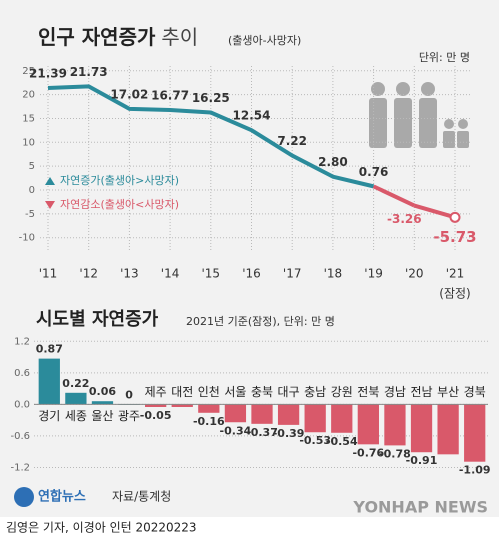  I want to click on y-tick-label: -0.6, so click(20, 436).